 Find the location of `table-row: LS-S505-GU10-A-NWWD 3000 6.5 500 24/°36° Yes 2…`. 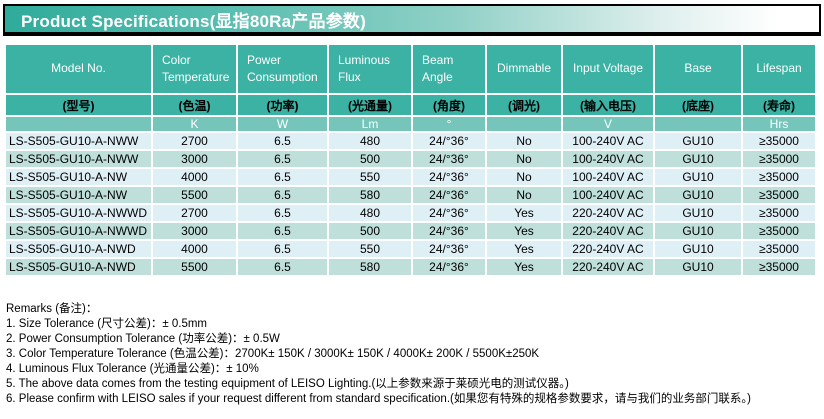

table-row: LS-S505-GU10-A-NWWD 3000 6.5 500 24/°36° Yes 2… is located at coordinates (410, 231).